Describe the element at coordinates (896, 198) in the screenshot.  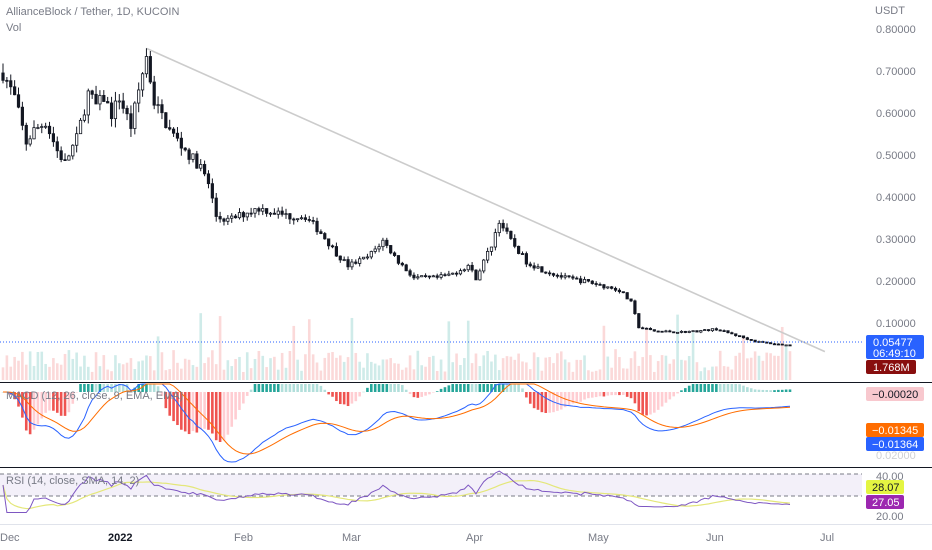
I see `price-tick: 0.40000` at that location.